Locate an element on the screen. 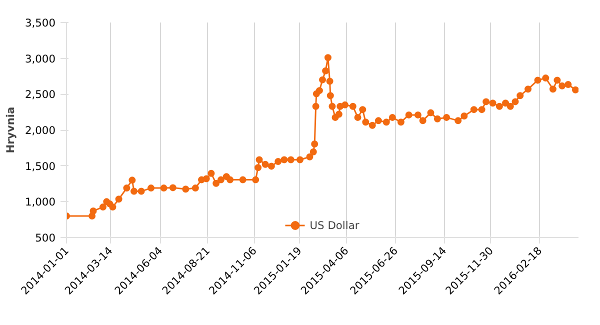 The height and width of the screenshot is (325, 600). legend-label: US Dollar is located at coordinates (335, 225).